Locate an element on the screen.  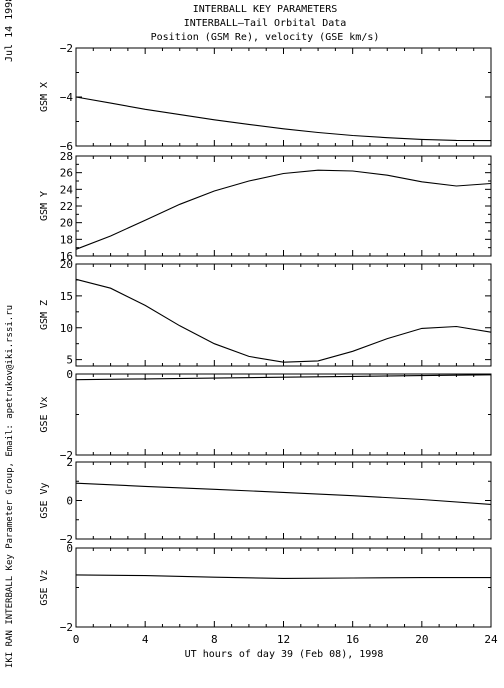
xtick-label: 20 is located at coordinates (421, 639).